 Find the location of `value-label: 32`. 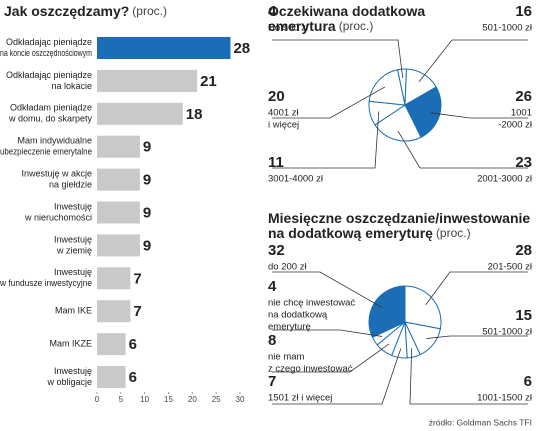

value-label: 32 is located at coordinates (276, 250).